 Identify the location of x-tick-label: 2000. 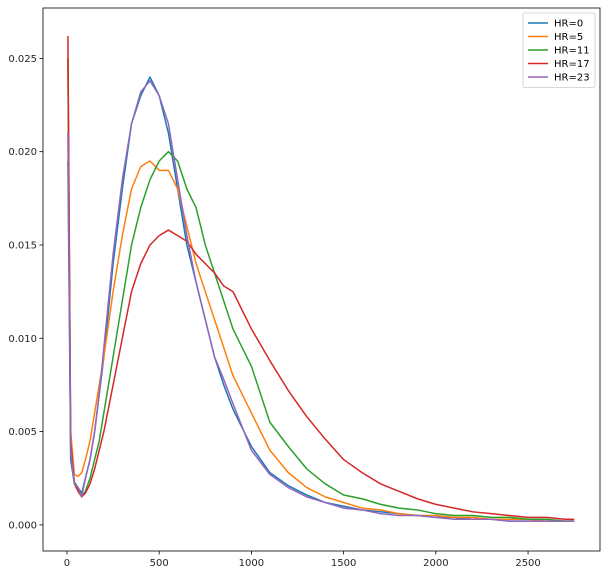
(435, 563).